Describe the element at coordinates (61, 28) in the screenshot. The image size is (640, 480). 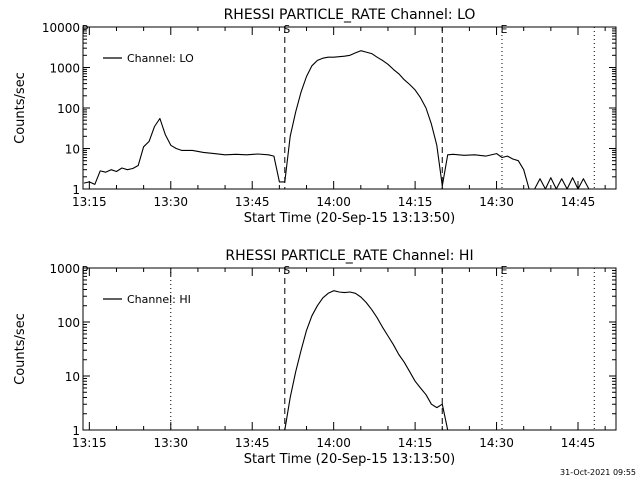
I see `y-tick-label: 10000` at that location.